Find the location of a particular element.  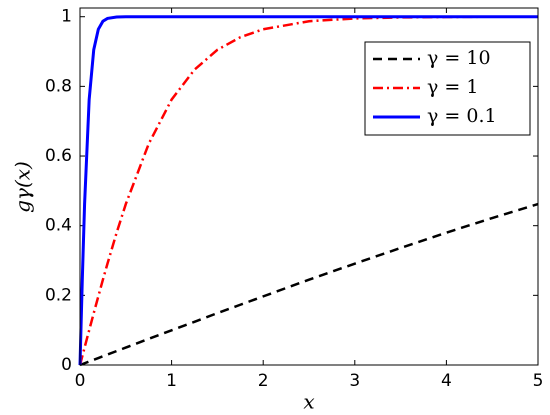

x-axis-label: x is located at coordinates (308, 402).